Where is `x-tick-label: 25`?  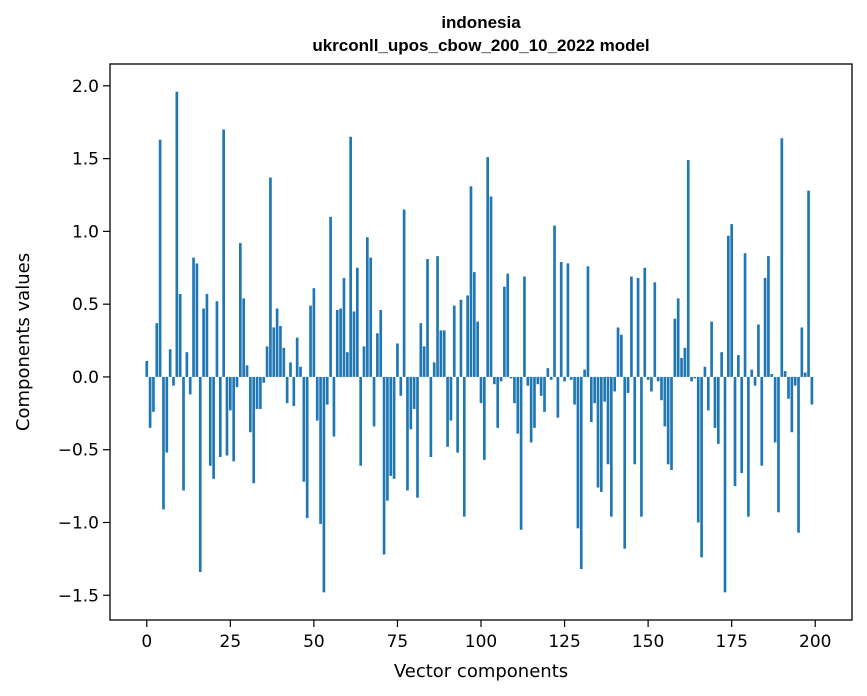 x-tick-label: 25 is located at coordinates (231, 642).